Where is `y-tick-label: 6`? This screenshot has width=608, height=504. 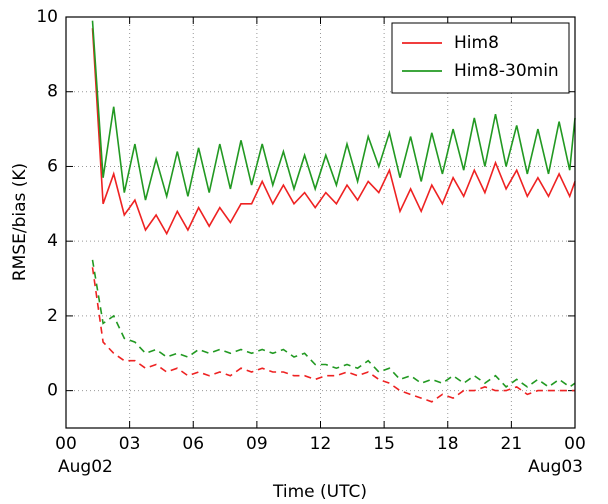 y-tick-label: 6 is located at coordinates (52, 166).